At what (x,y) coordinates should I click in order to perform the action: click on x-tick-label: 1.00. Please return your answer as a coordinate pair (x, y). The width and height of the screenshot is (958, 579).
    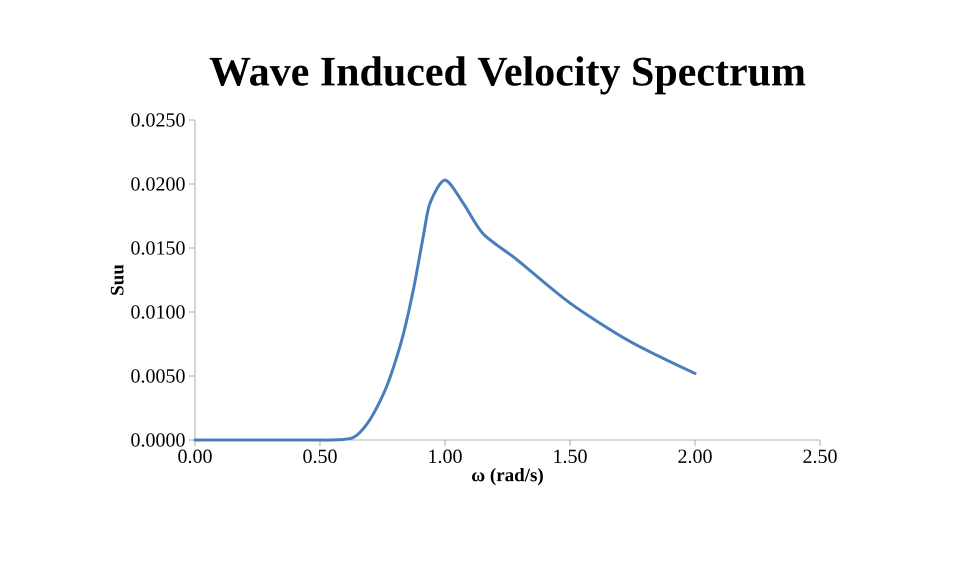
    Looking at the image, I should click on (445, 457).